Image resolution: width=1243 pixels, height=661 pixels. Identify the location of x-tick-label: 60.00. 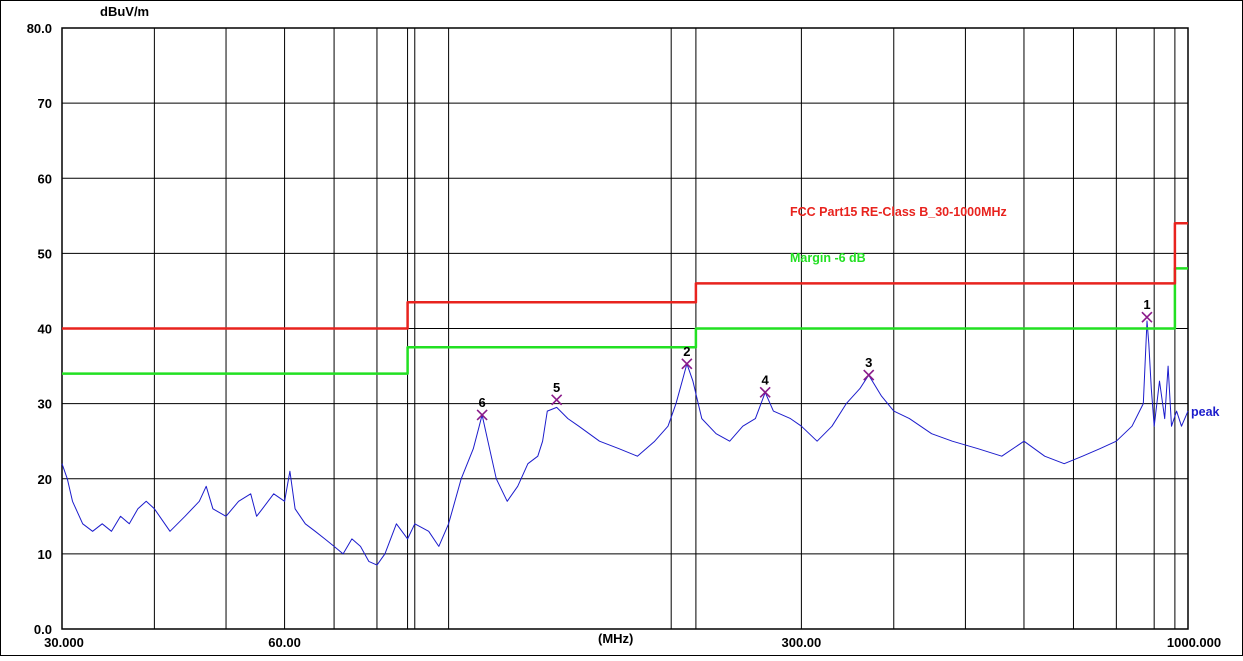
(284, 642).